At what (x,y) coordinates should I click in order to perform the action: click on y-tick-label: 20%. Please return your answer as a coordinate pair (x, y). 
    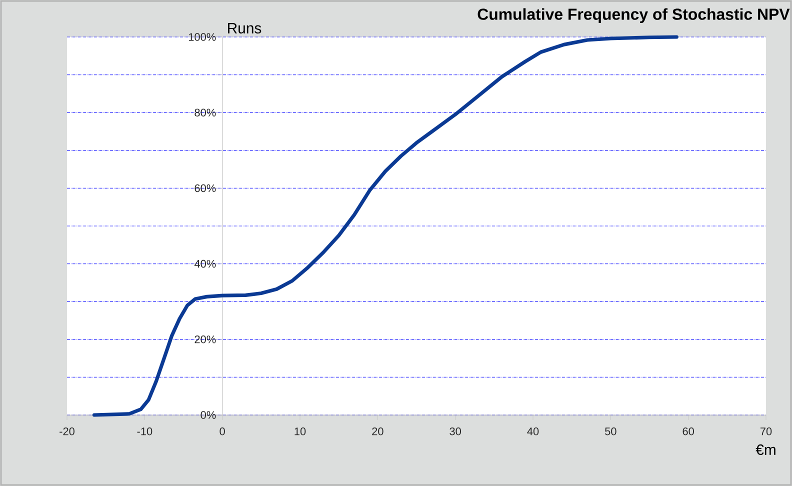
    Looking at the image, I should click on (205, 340).